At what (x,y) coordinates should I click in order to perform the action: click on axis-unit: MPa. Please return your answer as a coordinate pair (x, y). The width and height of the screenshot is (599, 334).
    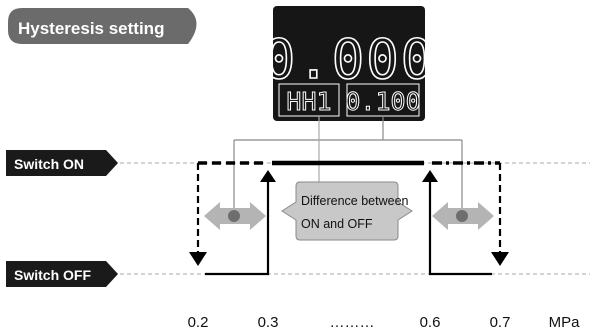
    Looking at the image, I should click on (565, 322).